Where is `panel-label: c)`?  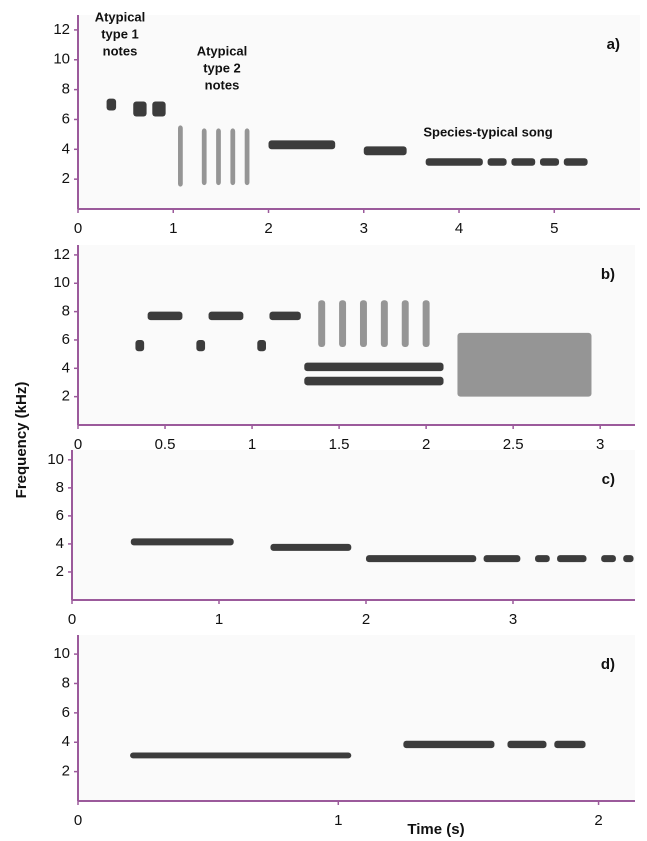
panel-label: c) is located at coordinates (608, 479).